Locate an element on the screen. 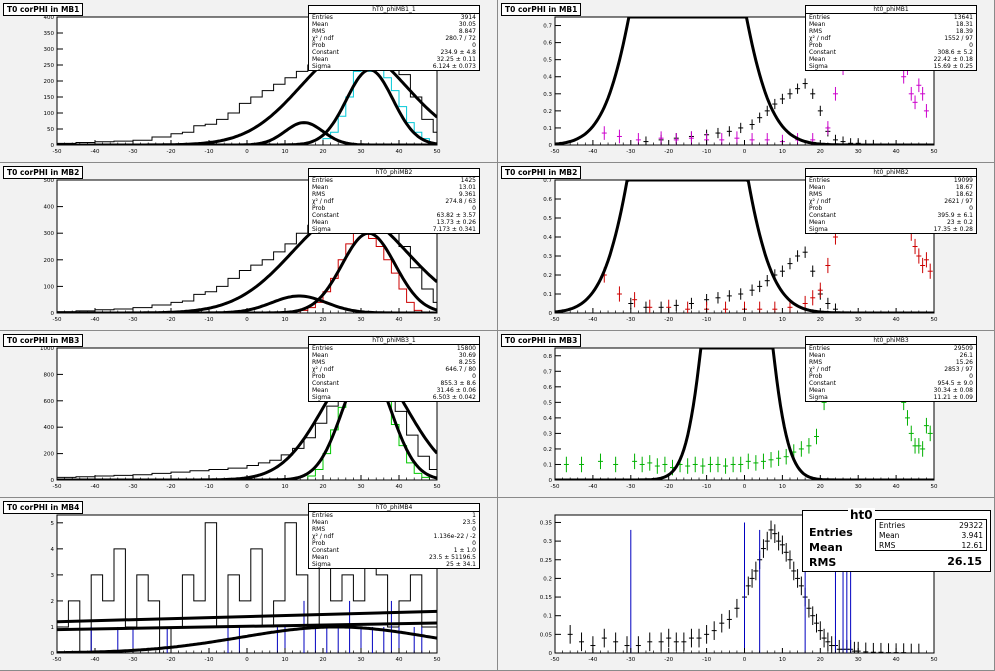  stats-row: Entries 1425 is located at coordinates (394, 180).